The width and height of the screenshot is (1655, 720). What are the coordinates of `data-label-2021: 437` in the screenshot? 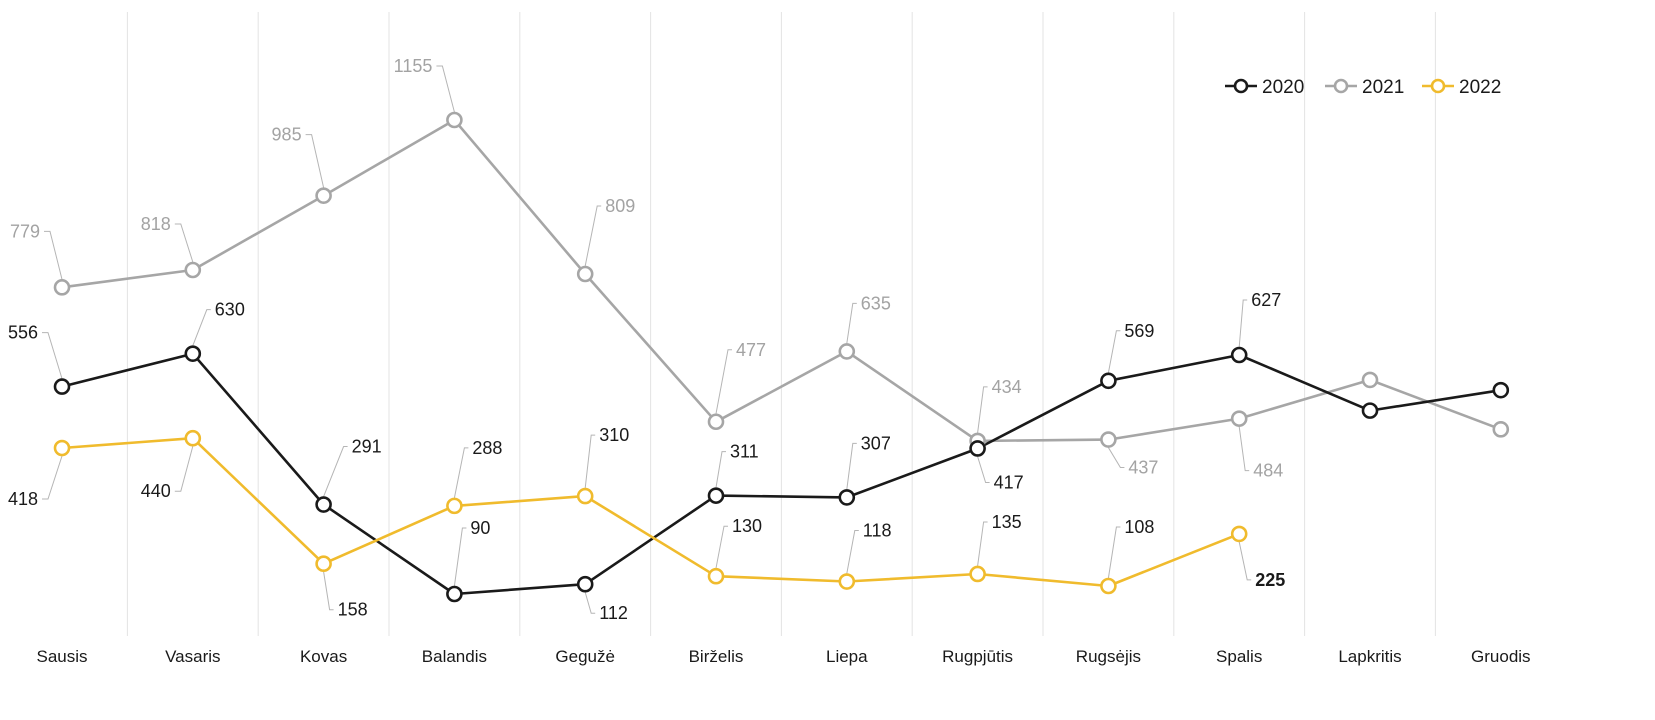 It's located at (1143, 468).